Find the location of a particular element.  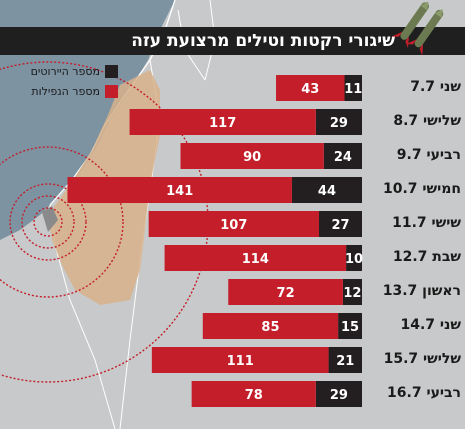

label-interceptions-6: 12 is located at coordinates (352, 293).